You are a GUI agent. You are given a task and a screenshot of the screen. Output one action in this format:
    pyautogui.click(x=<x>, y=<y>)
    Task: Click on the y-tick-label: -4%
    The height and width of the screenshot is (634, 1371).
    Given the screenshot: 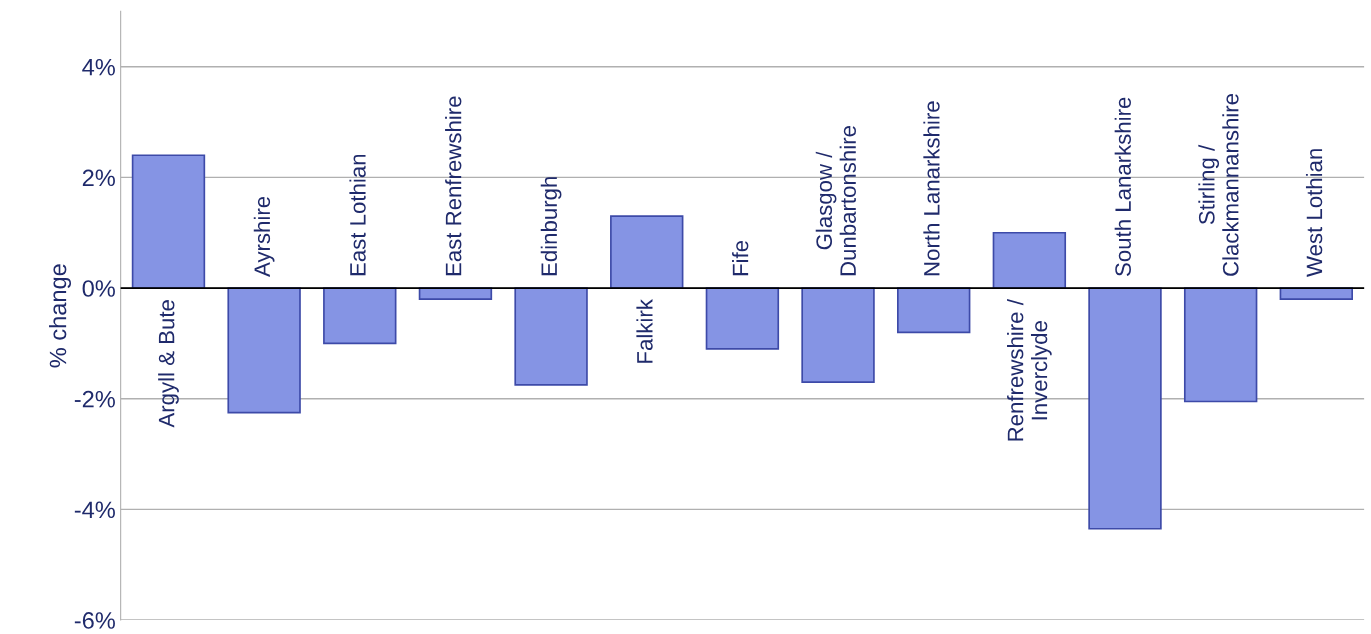 What is the action you would take?
    pyautogui.click(x=94, y=510)
    